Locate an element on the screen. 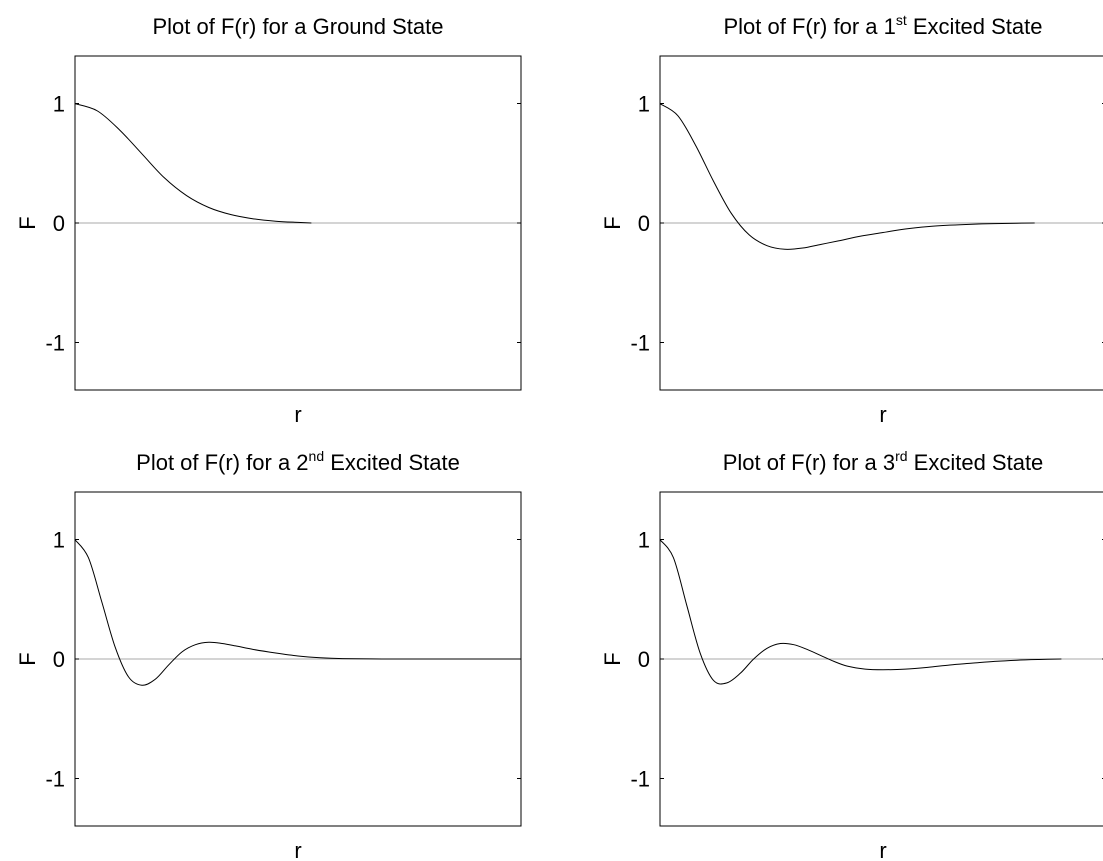  chart-title: Plot of F(r) for a 3rd Excited State is located at coordinates (883, 461).